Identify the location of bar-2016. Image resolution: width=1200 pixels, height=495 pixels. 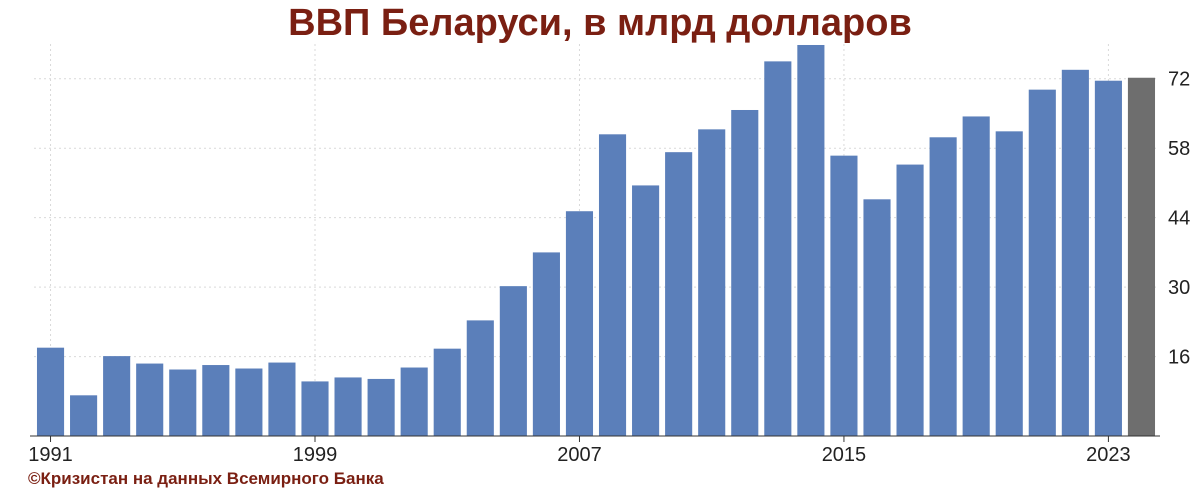
(877, 317).